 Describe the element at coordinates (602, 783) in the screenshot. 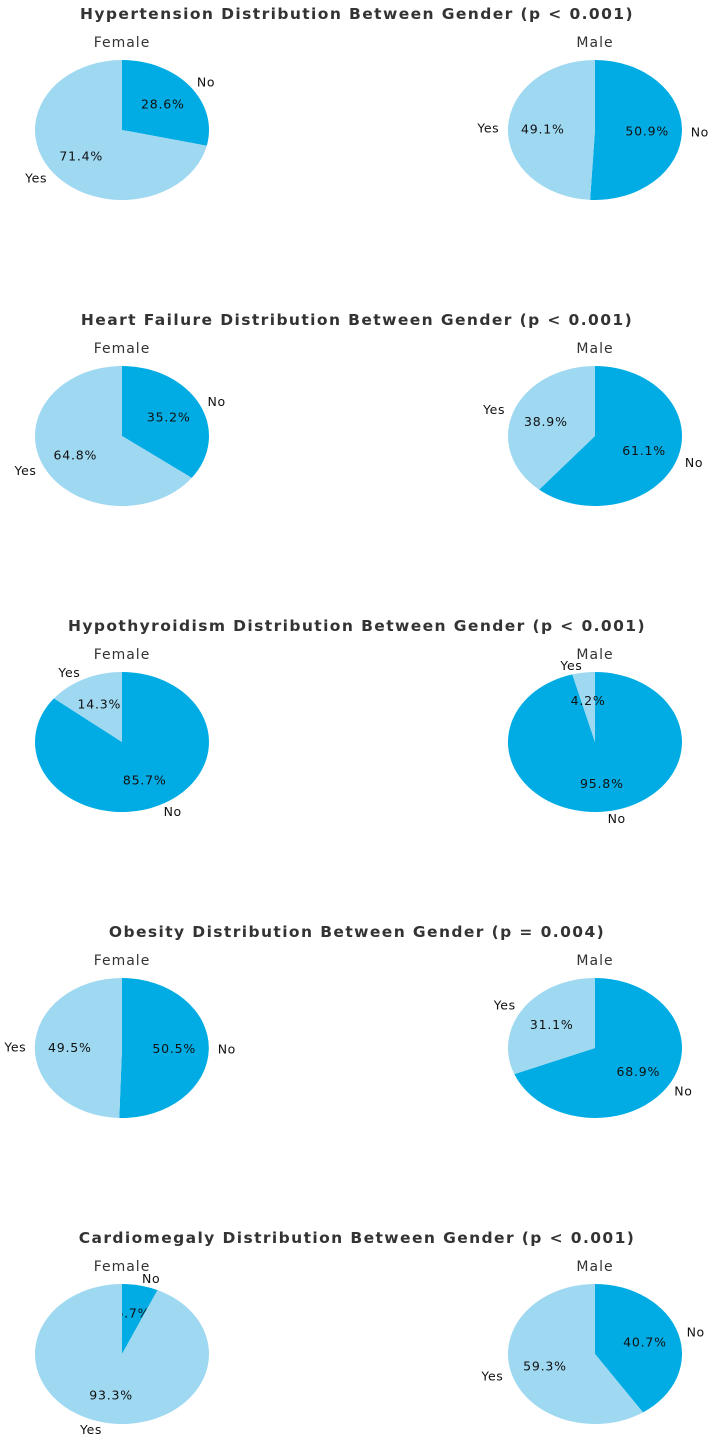

I see `slice-percent-label: 95.8%` at that location.